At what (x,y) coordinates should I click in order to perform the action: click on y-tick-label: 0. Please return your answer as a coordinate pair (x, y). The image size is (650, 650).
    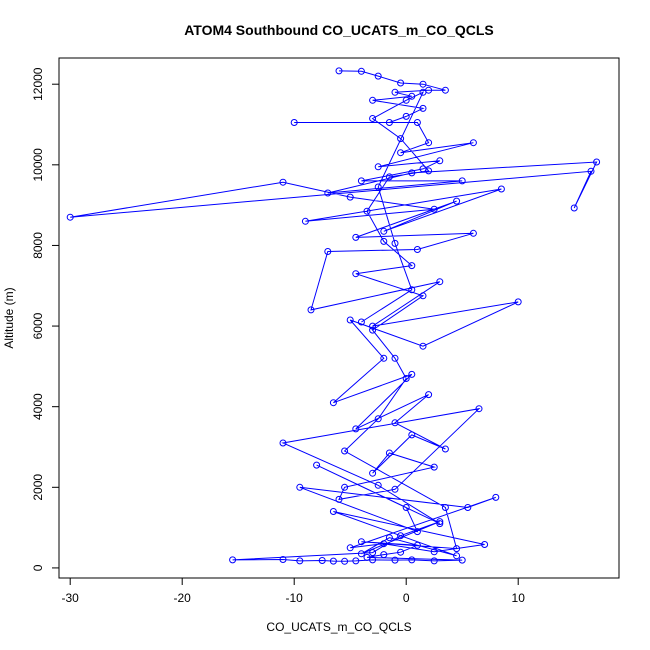
    Looking at the image, I should click on (38, 567).